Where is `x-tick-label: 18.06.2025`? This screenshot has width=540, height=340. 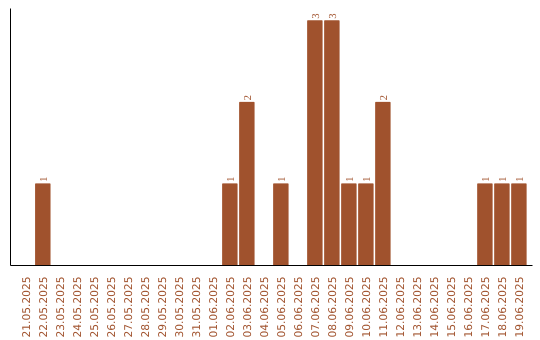 x-tick-label: 18.06.2025 is located at coordinates (502, 307).